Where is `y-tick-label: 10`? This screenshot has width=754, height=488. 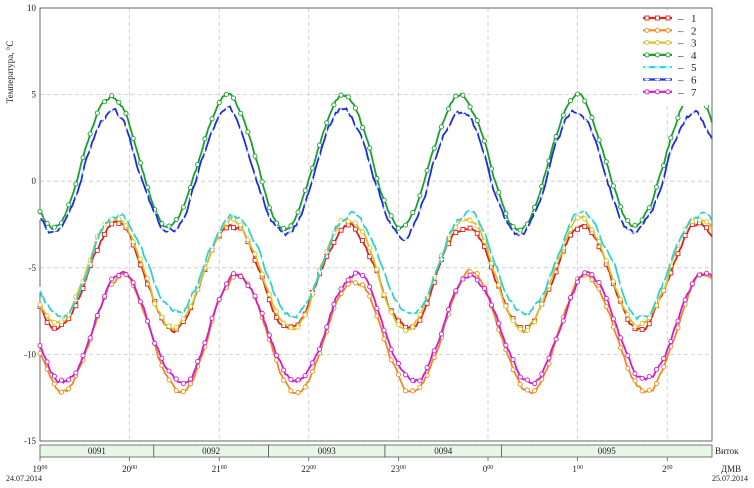 y-tick-label: 10 is located at coordinates (32, 8).